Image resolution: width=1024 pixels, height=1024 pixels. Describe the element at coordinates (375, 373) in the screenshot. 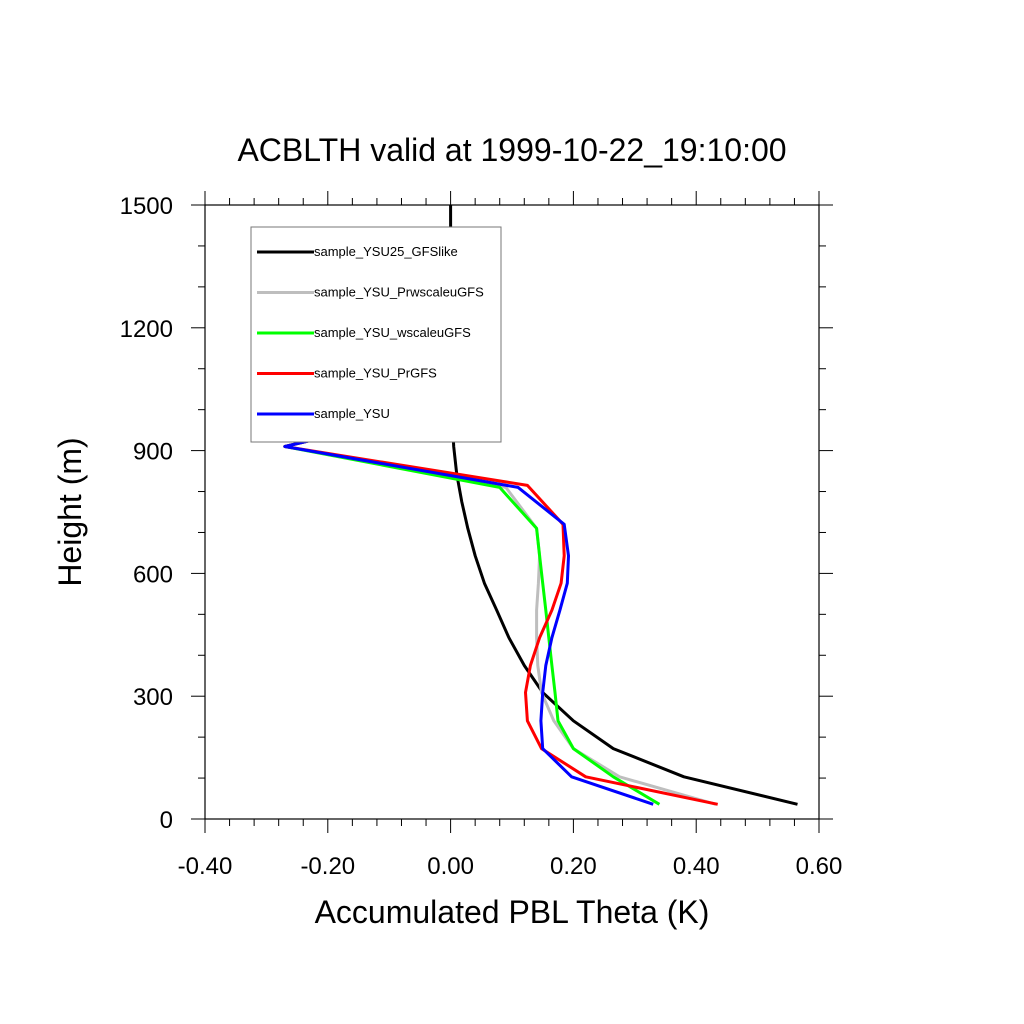

I see `legend-label: sample_YSU_PrGFS` at that location.